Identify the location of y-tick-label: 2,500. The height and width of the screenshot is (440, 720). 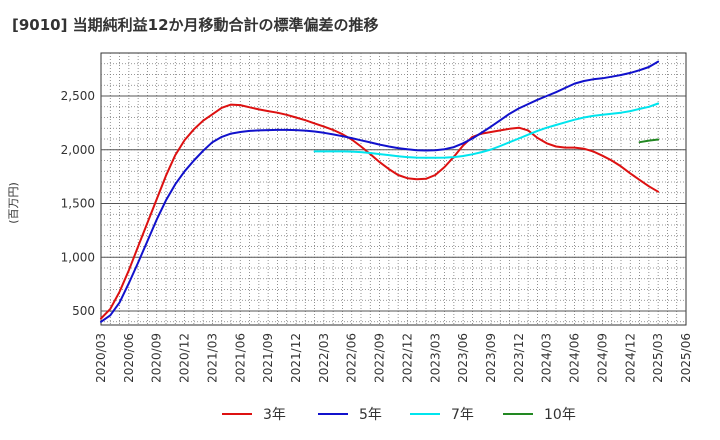
(78, 96).